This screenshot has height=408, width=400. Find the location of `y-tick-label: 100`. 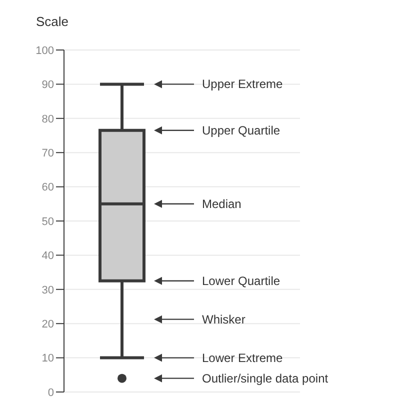

y-tick-label: 100 is located at coordinates (45, 50).